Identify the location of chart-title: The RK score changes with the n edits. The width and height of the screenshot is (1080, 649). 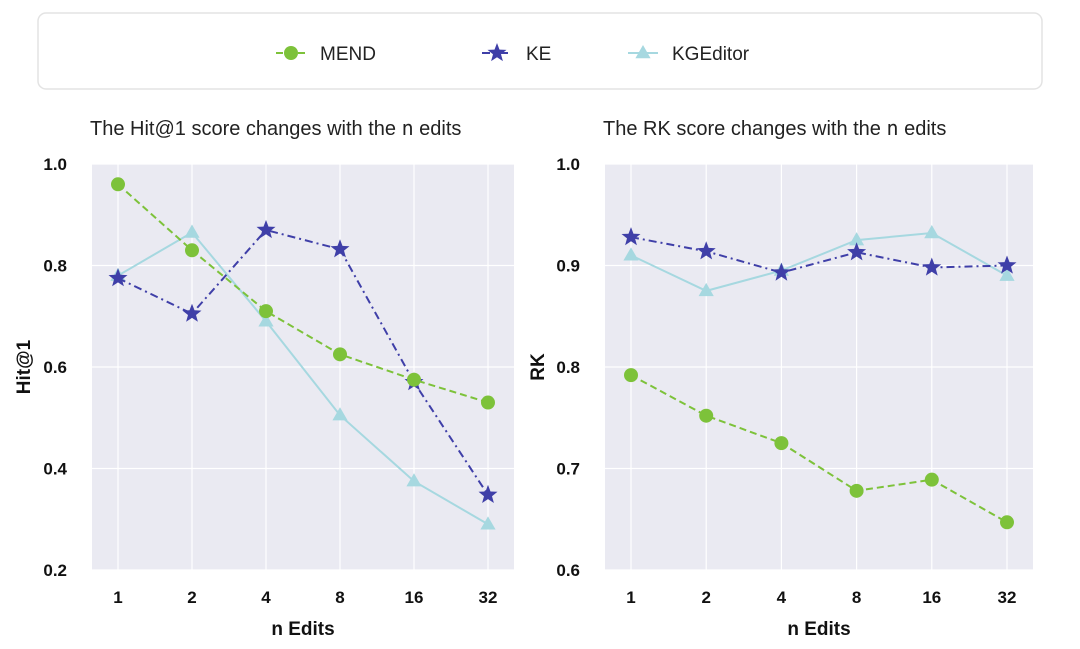
(774, 128).